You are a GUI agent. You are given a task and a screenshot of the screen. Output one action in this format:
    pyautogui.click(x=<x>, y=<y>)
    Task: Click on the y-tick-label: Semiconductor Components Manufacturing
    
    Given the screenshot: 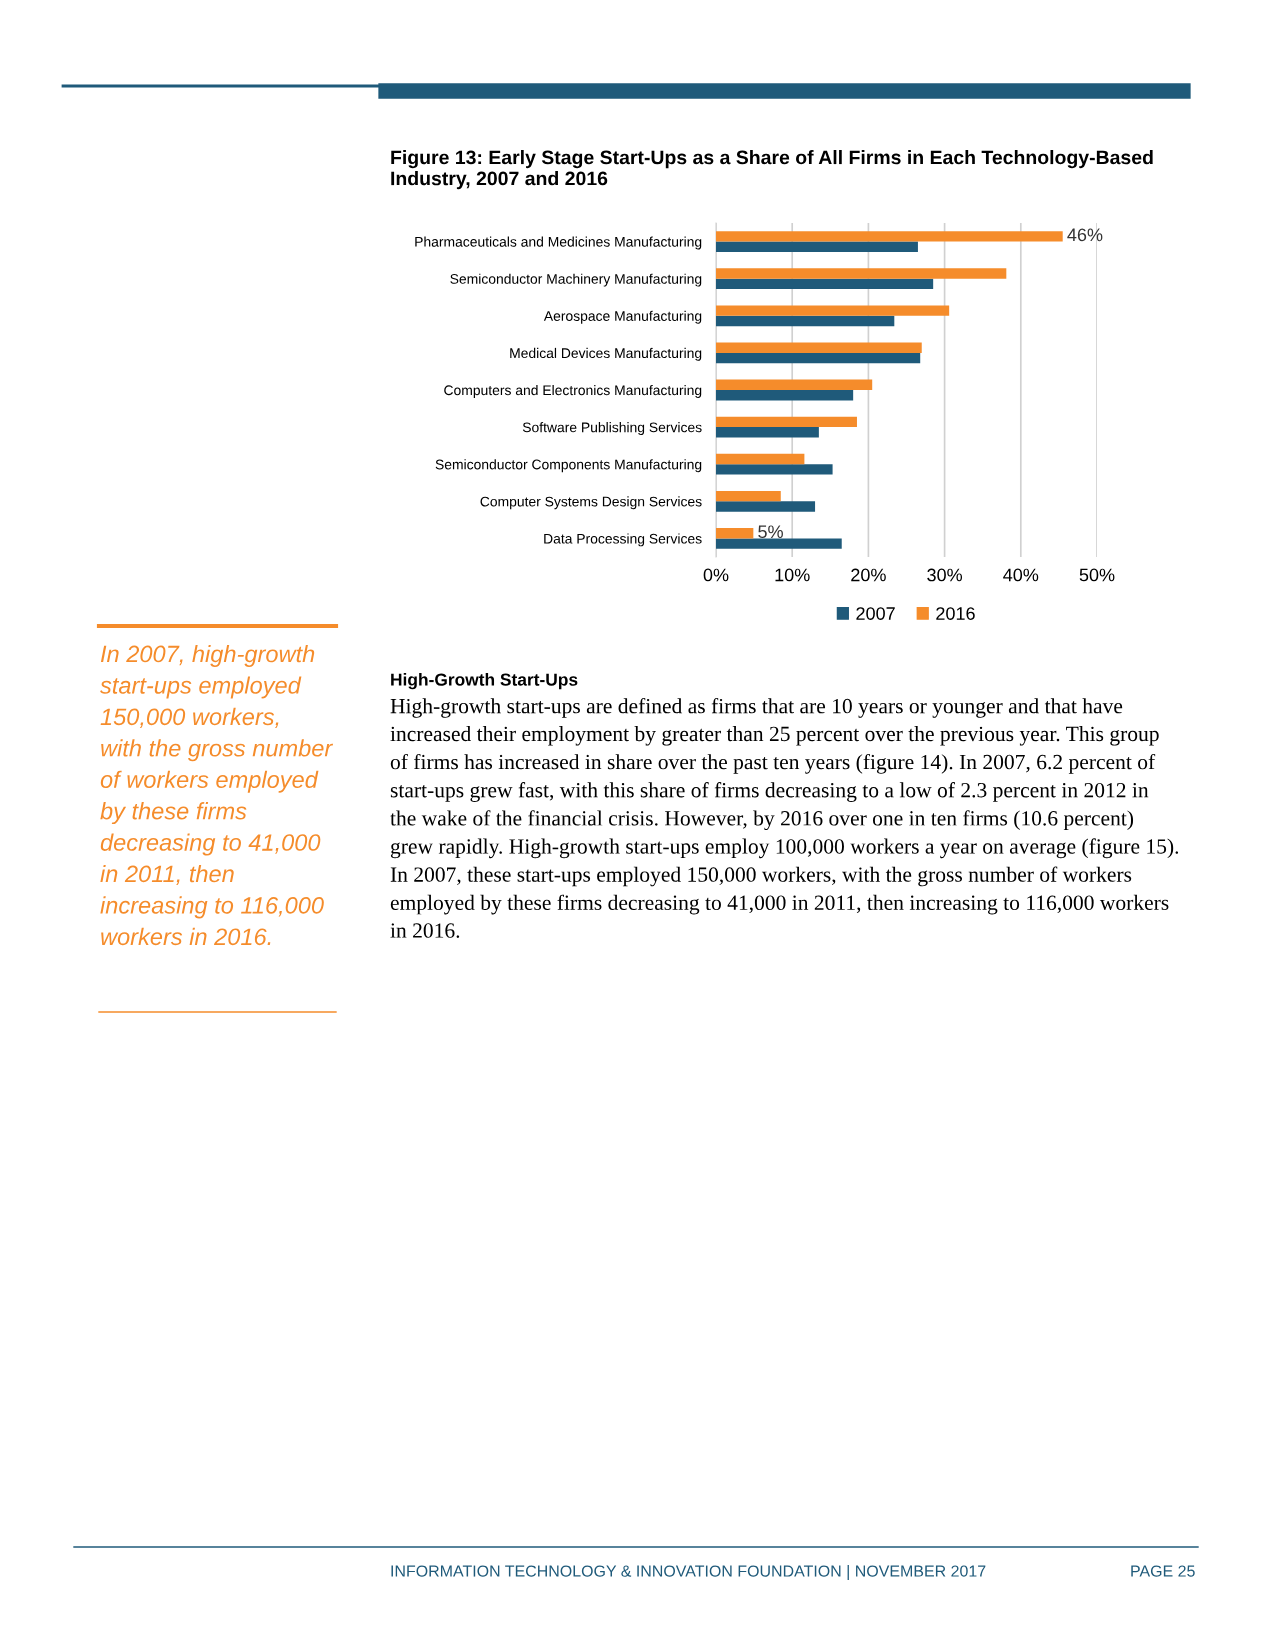 What is the action you would take?
    pyautogui.click(x=568, y=466)
    